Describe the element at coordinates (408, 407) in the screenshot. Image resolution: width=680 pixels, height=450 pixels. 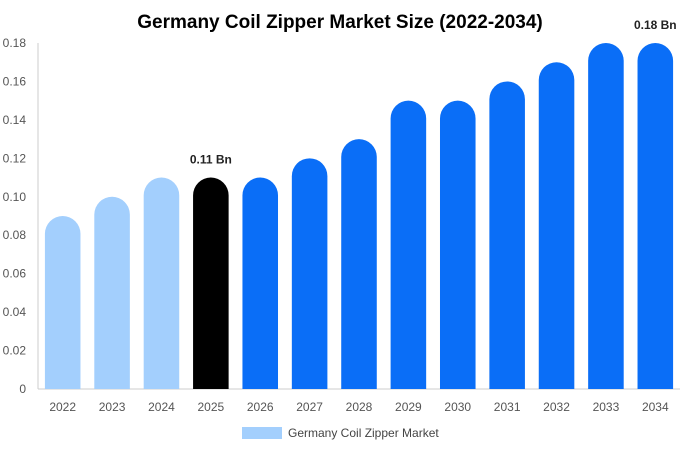
I see `x-tick-label: 2029` at that location.